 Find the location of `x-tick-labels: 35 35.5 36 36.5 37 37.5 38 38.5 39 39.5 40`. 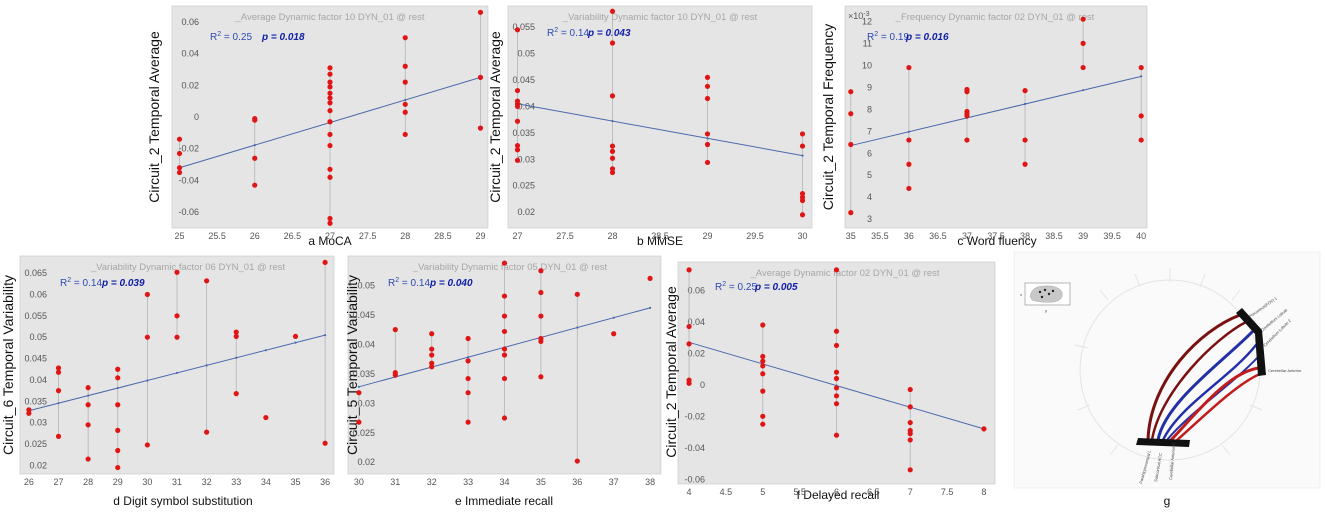

x-tick-labels: 35 35.5 36 36.5 37 37.5 38 38.5 39 39.5 40 is located at coordinates (996, 236).